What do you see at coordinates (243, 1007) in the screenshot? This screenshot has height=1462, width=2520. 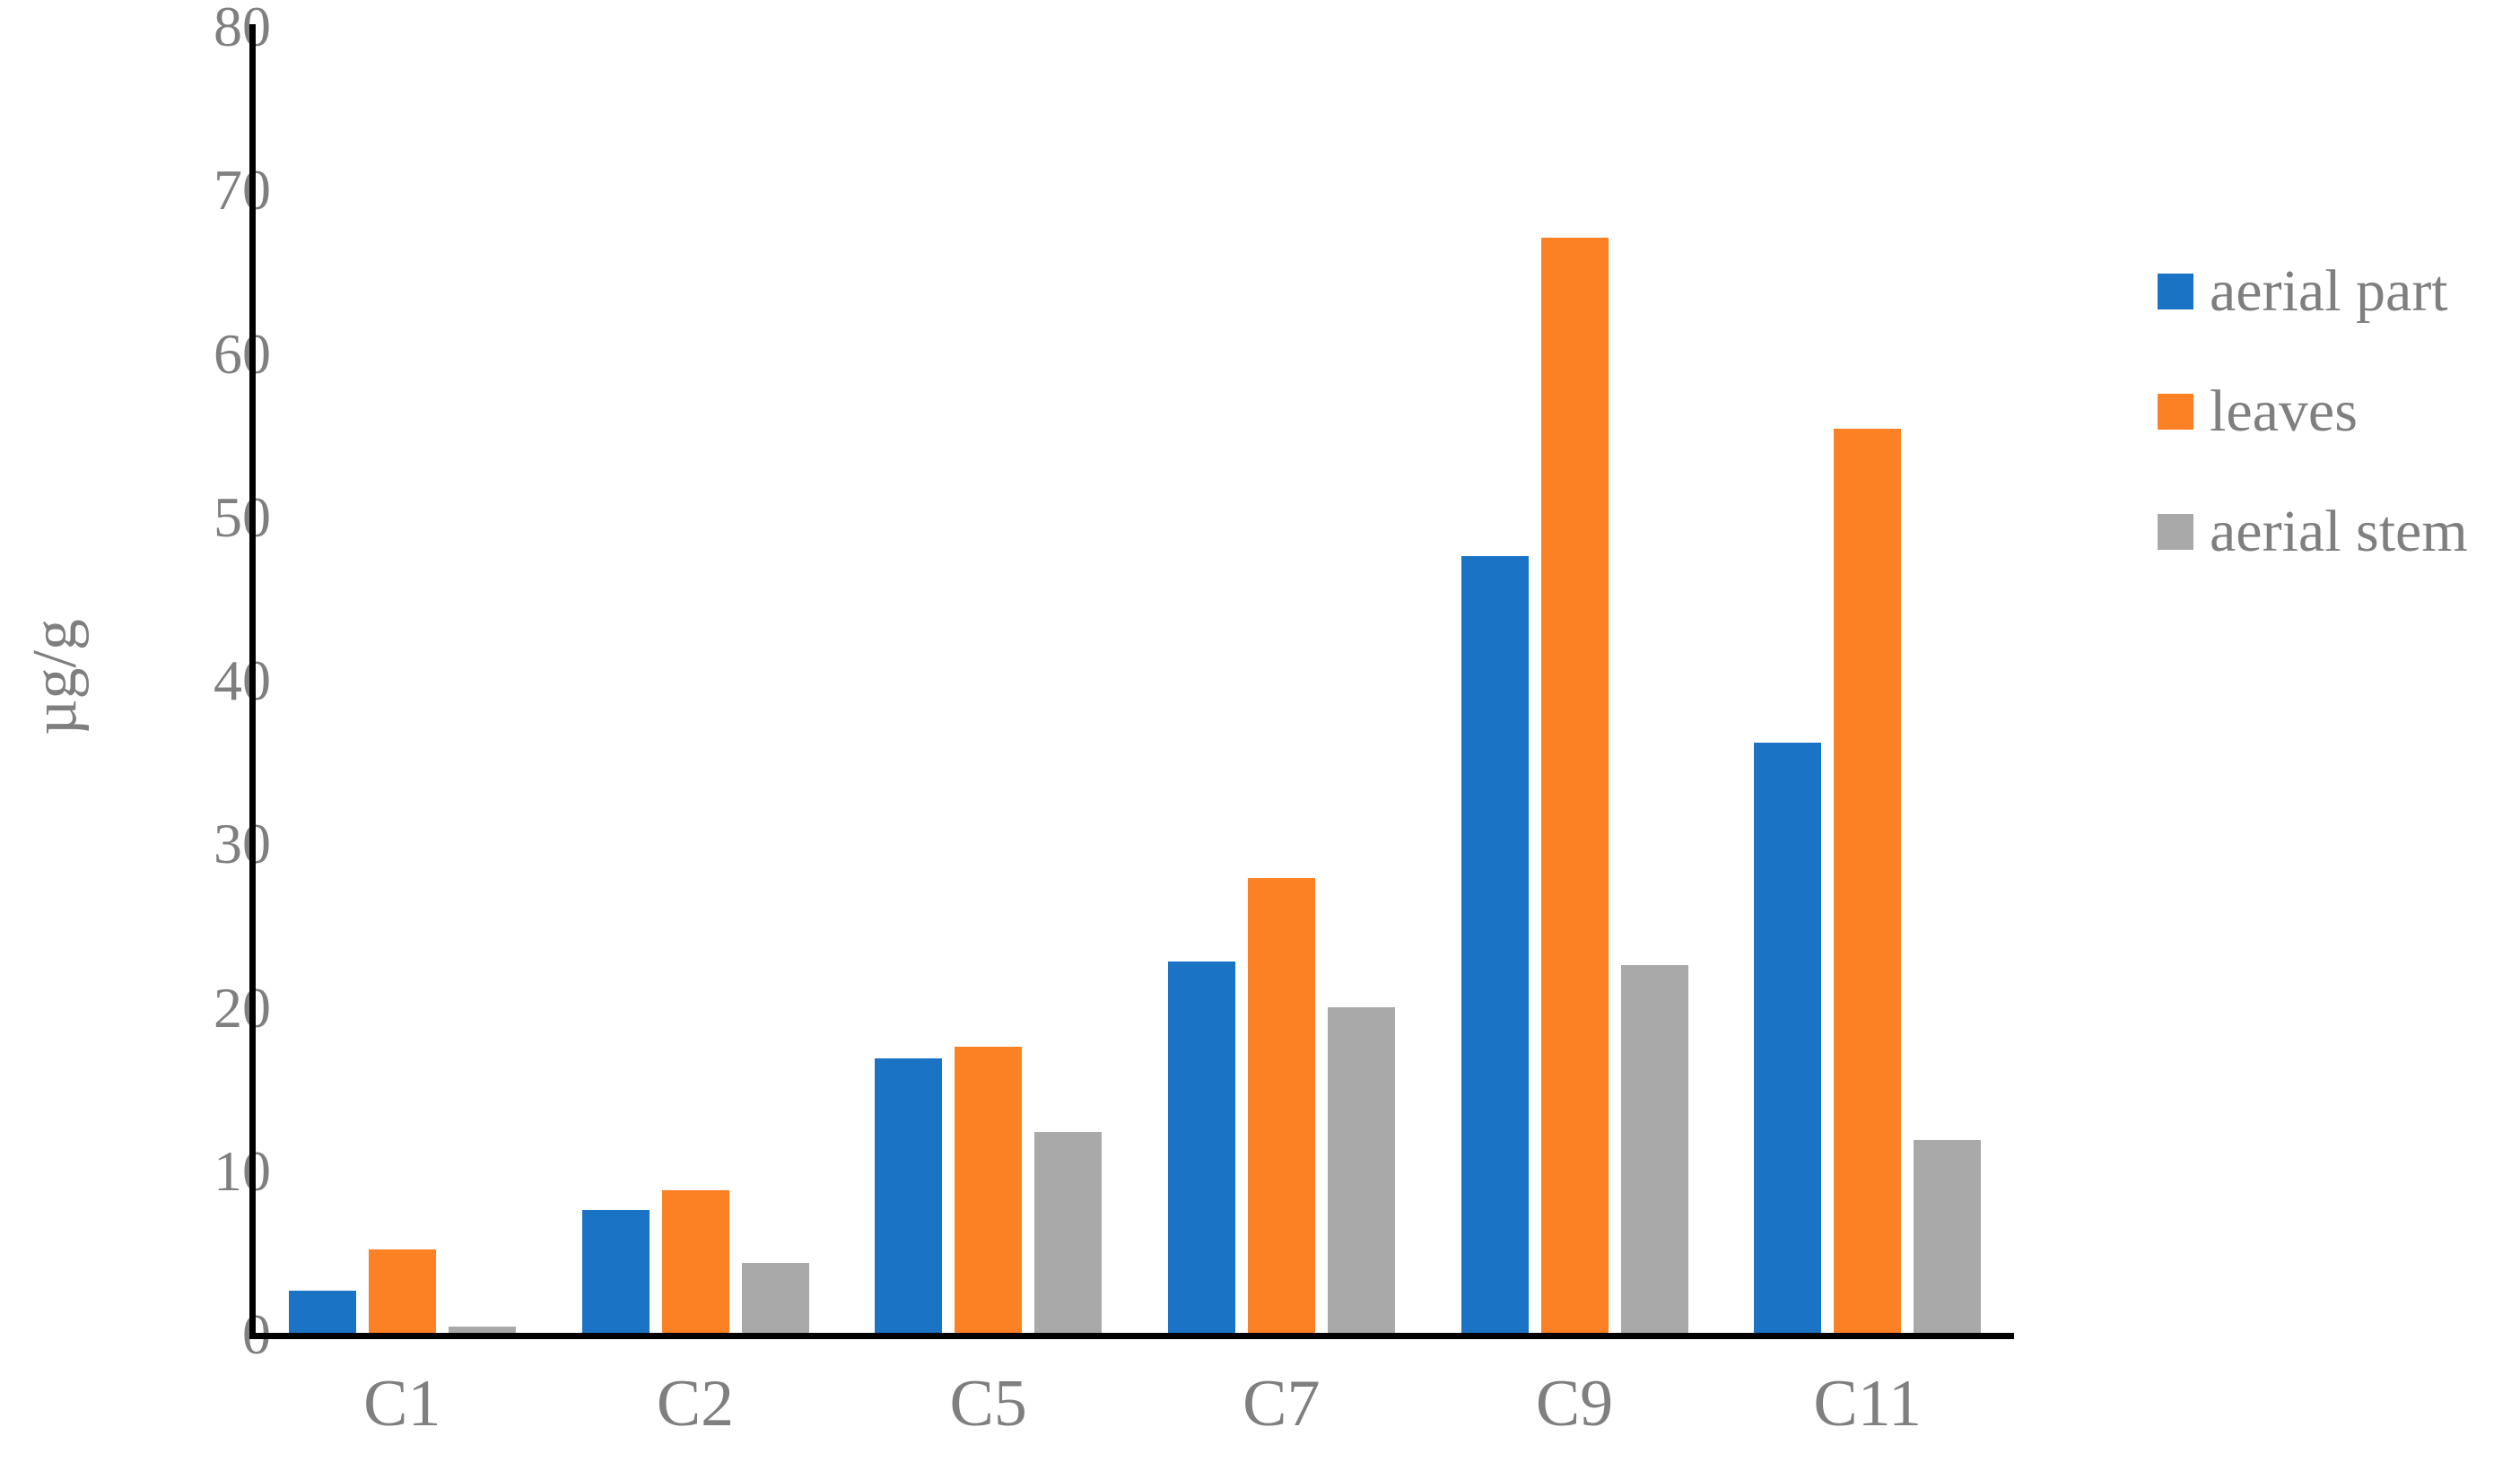 I see `y-tick-label-20: 20` at bounding box center [243, 1007].